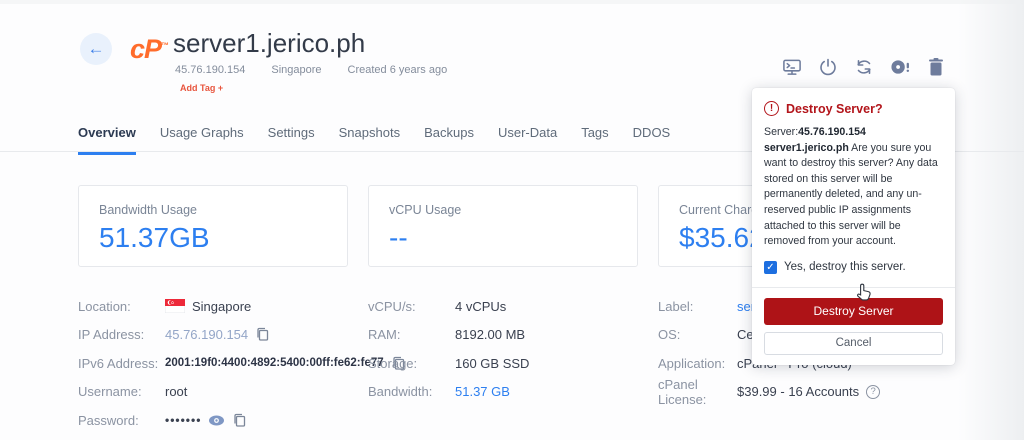 This screenshot has width=1024, height=440. What do you see at coordinates (651, 132) in the screenshot?
I see `tab-ddos: DDOS` at bounding box center [651, 132].